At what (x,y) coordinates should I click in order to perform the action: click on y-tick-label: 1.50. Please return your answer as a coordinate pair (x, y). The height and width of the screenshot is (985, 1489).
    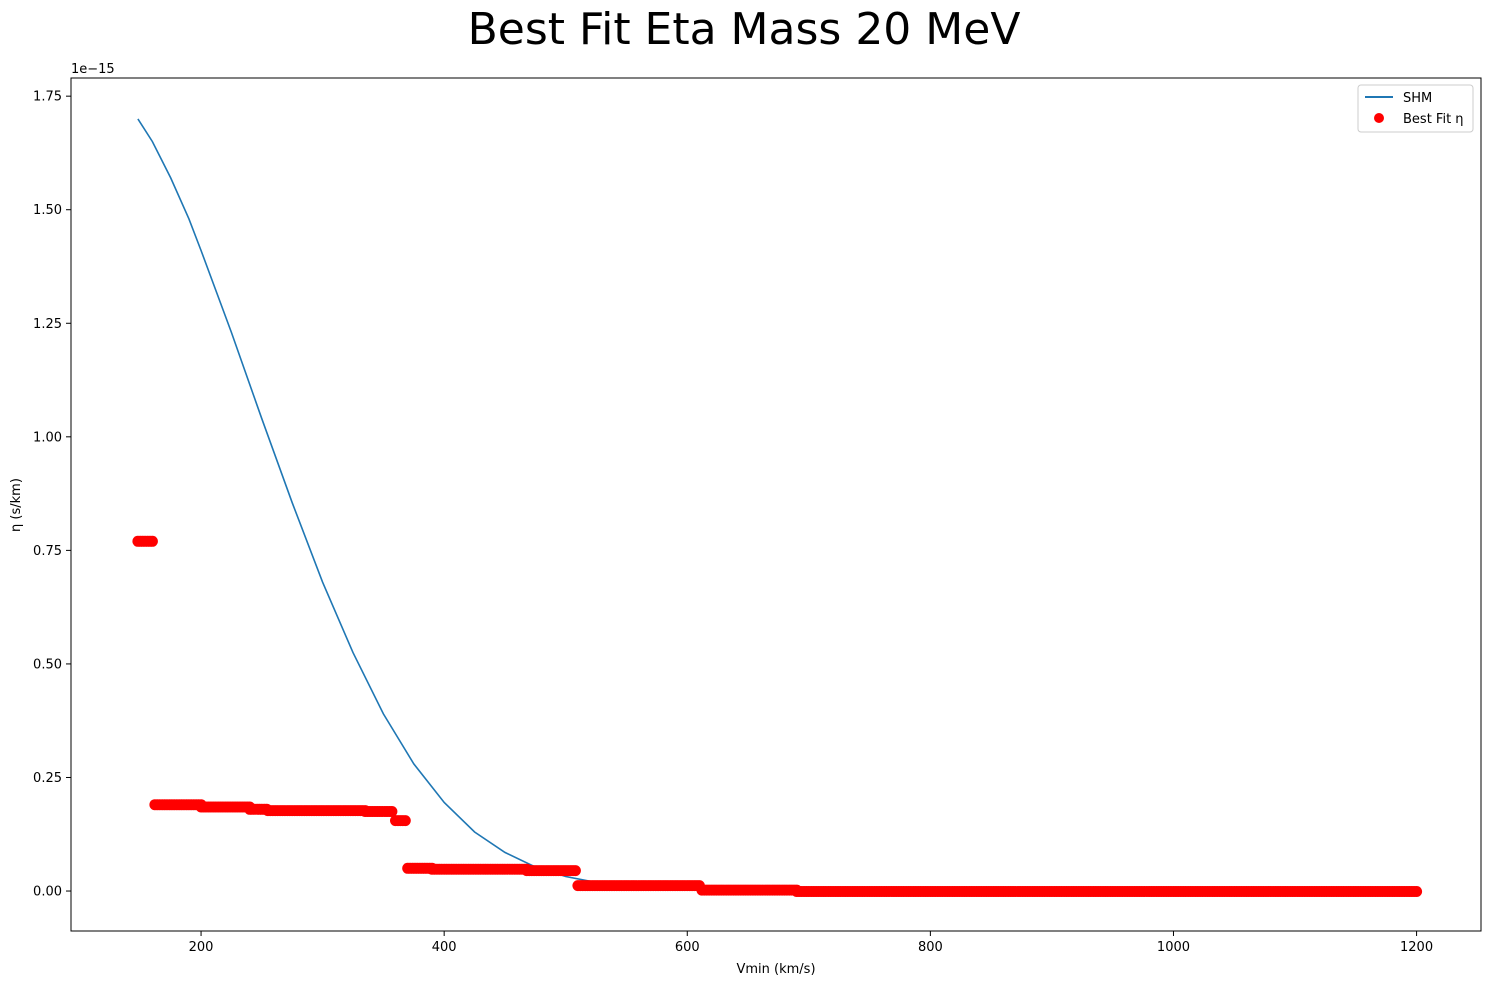
    Looking at the image, I should click on (47, 210).